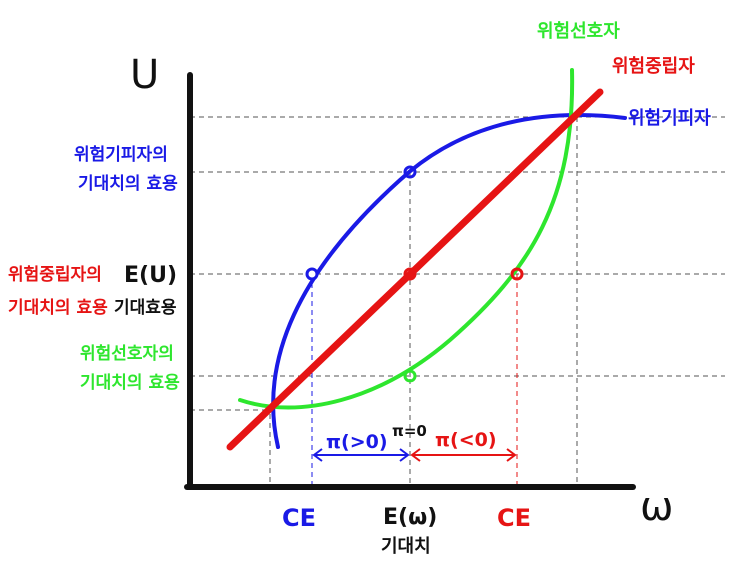 The height and width of the screenshot is (564, 743). I want to click on neutral-eu-label-2: 기대치의 효용, so click(58, 308).